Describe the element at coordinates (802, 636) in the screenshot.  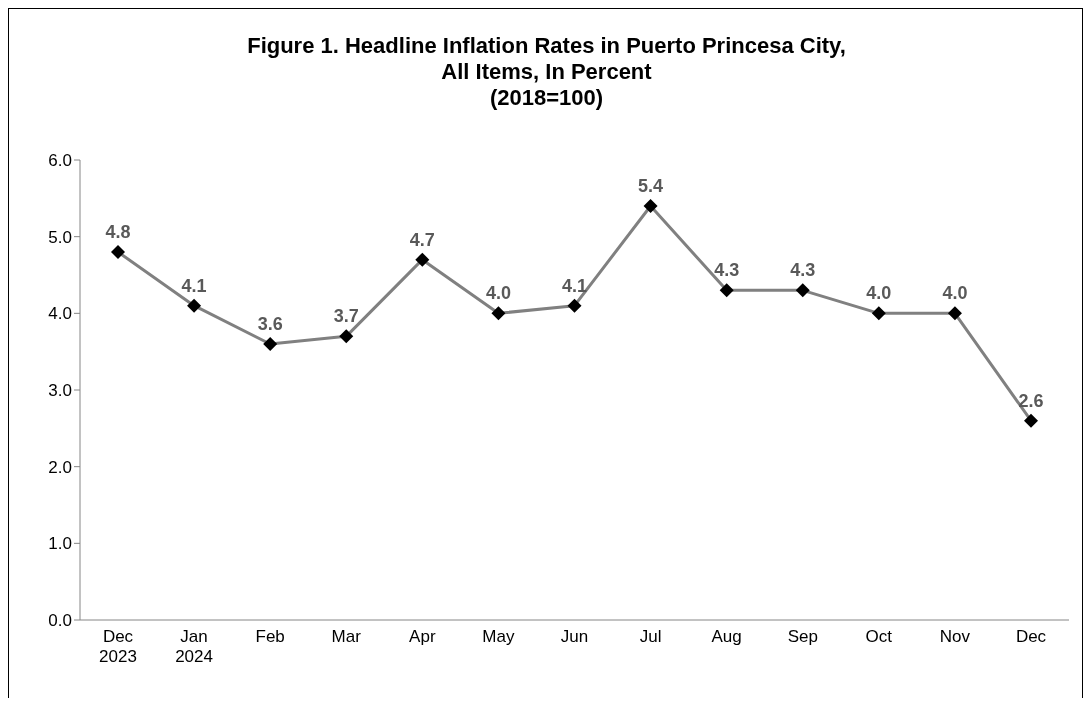
I see `x-tick-label: Sep` at that location.